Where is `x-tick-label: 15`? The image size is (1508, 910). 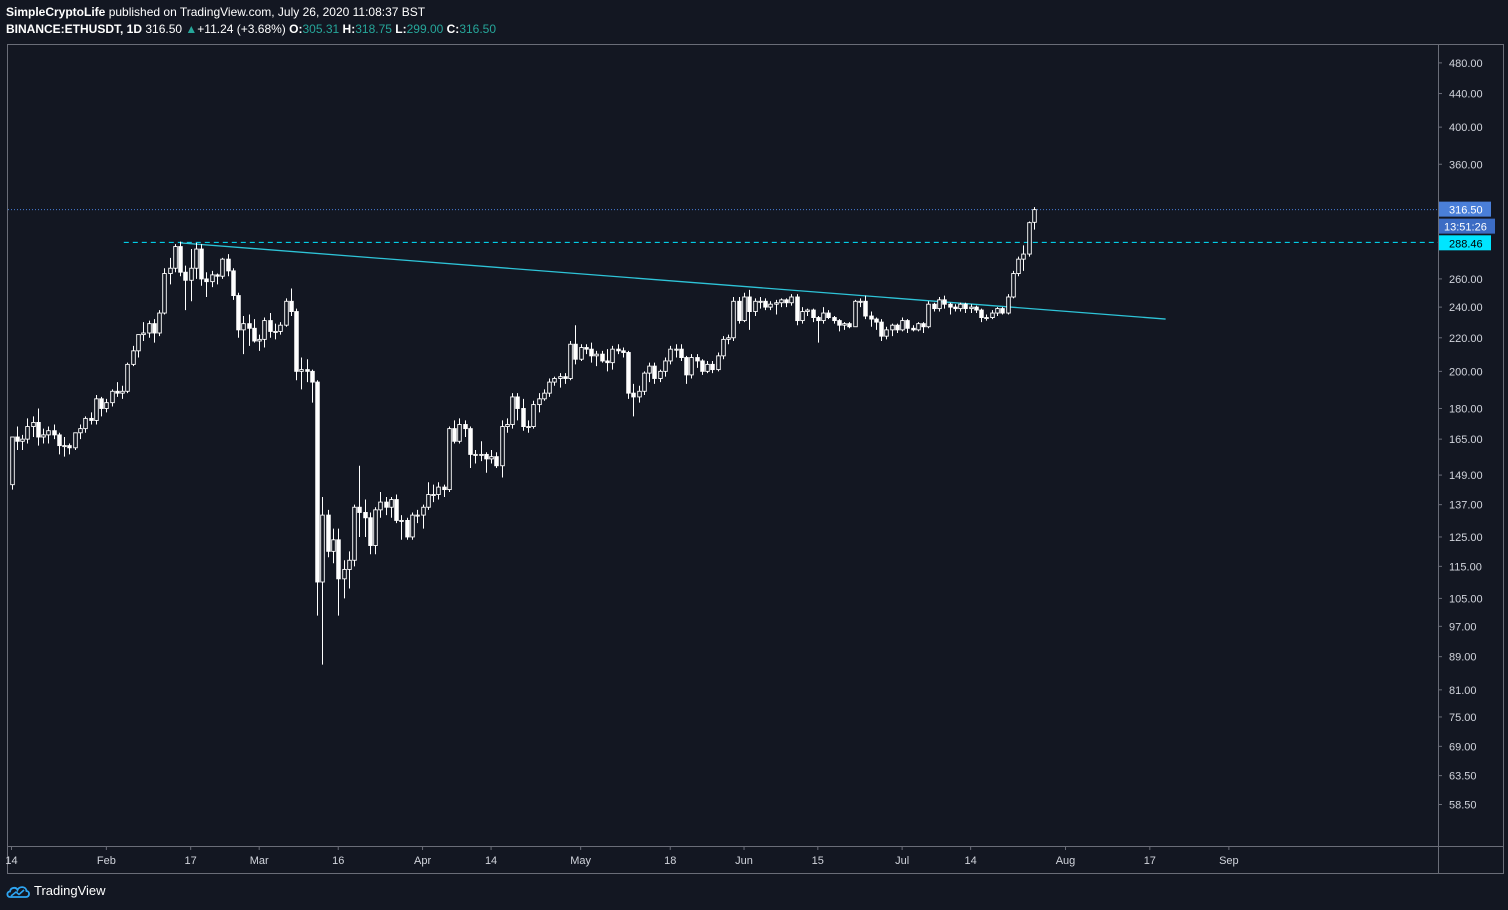
x-tick-label: 15 is located at coordinates (818, 861).